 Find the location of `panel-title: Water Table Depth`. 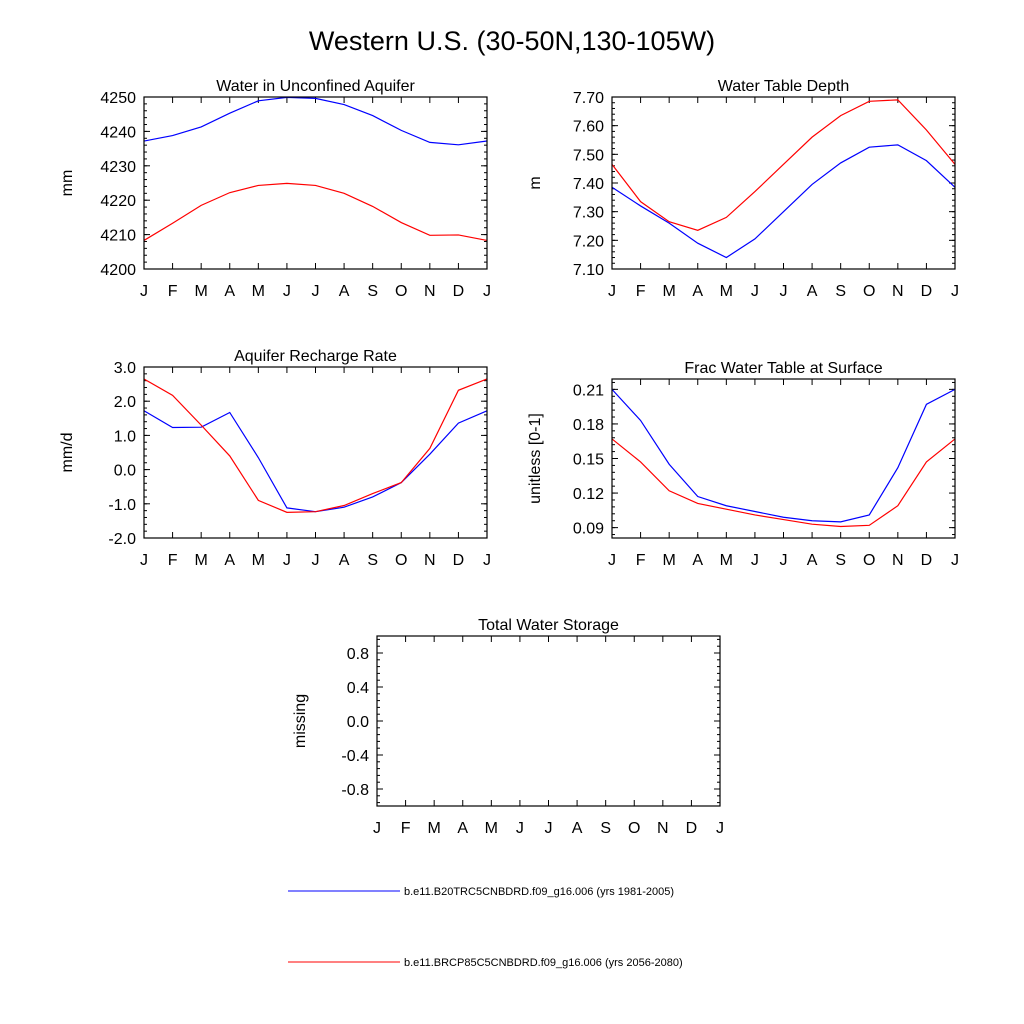

panel-title: Water Table Depth is located at coordinates (784, 86).